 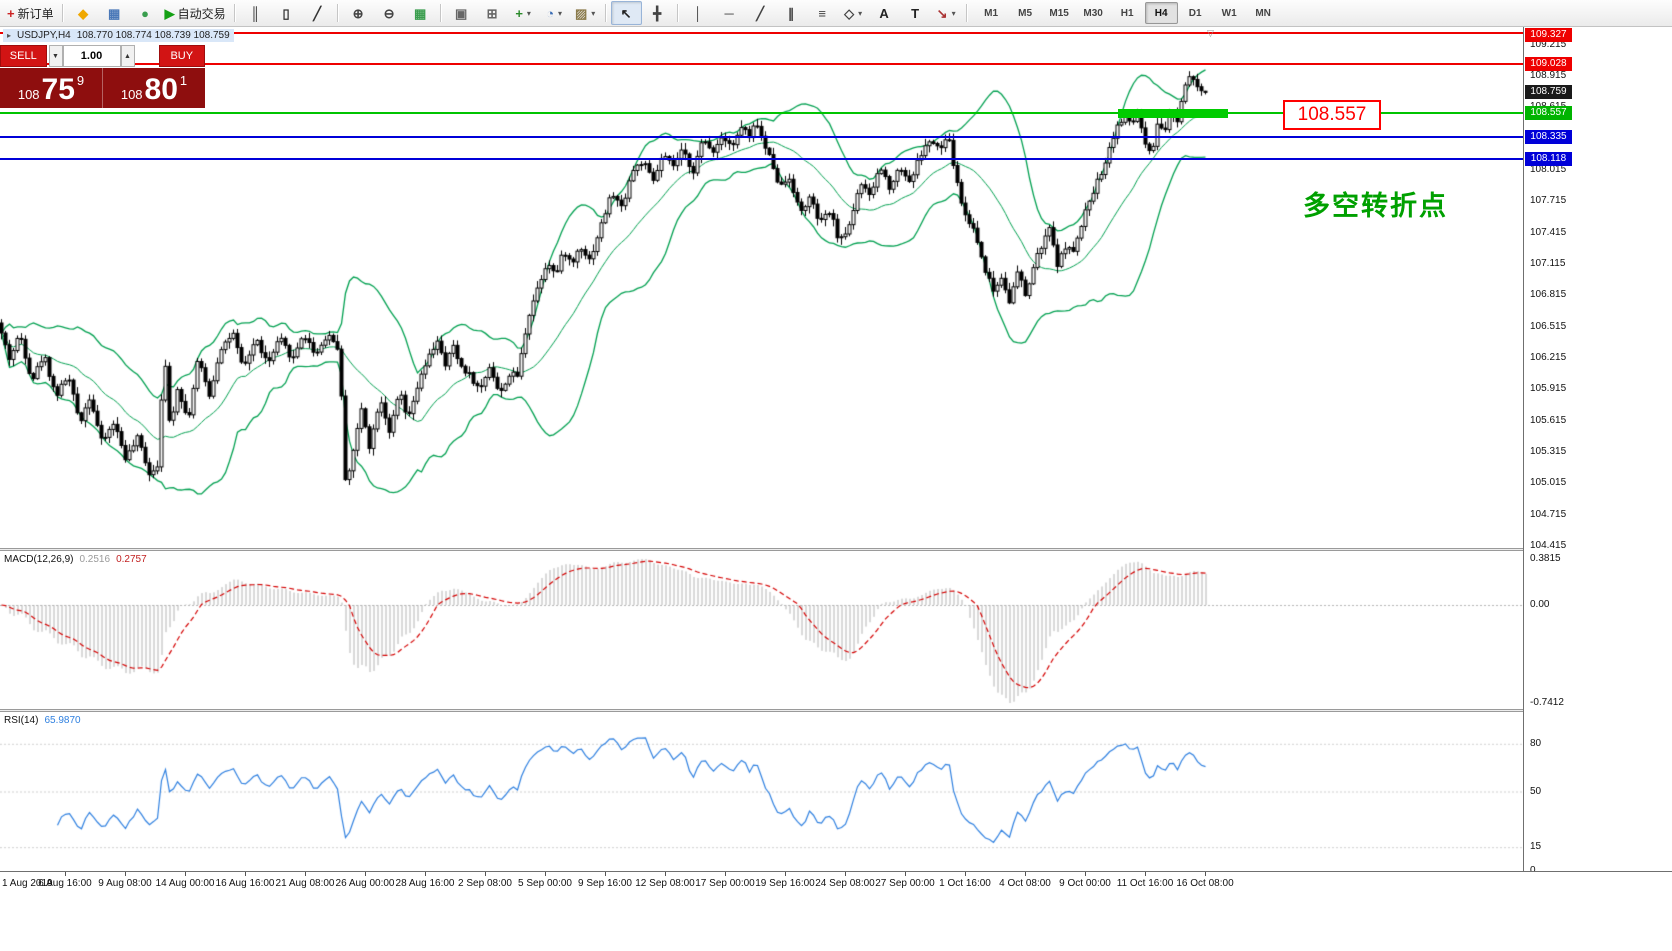 I want to click on zoom-out-button: ⊖, so click(x=389, y=13).